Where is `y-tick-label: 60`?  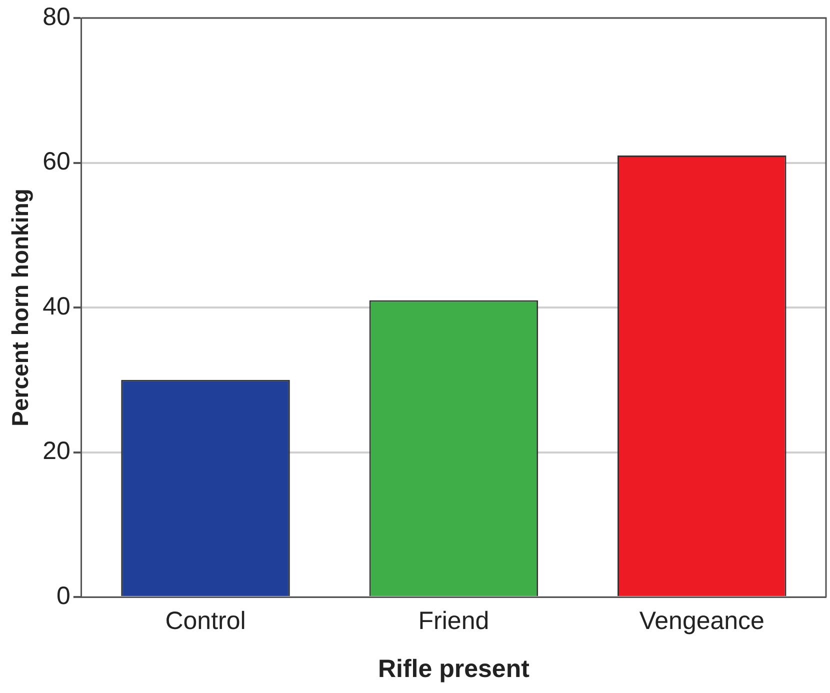 y-tick-label: 60 is located at coordinates (56, 162).